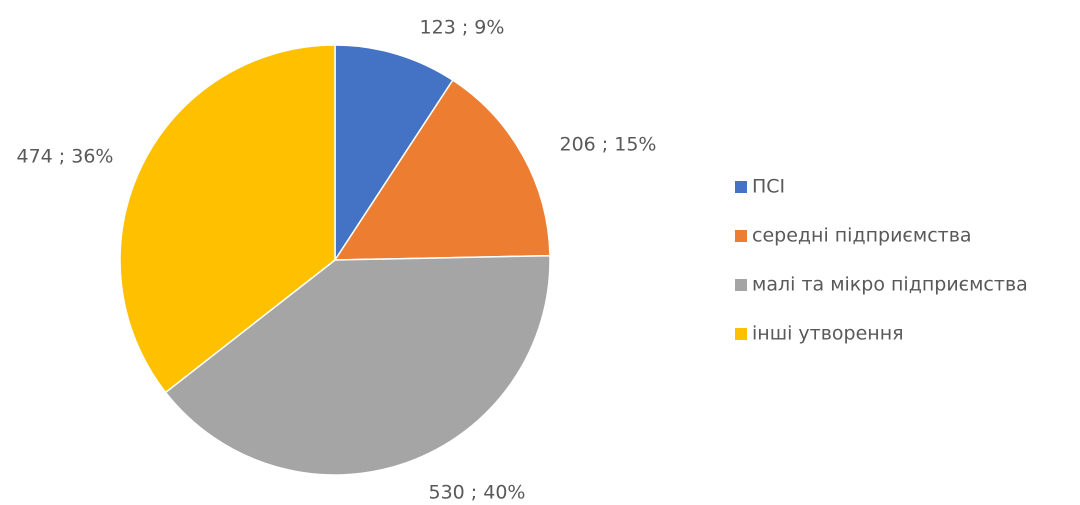  I want to click on legend-label: інші утворення, so click(828, 334).